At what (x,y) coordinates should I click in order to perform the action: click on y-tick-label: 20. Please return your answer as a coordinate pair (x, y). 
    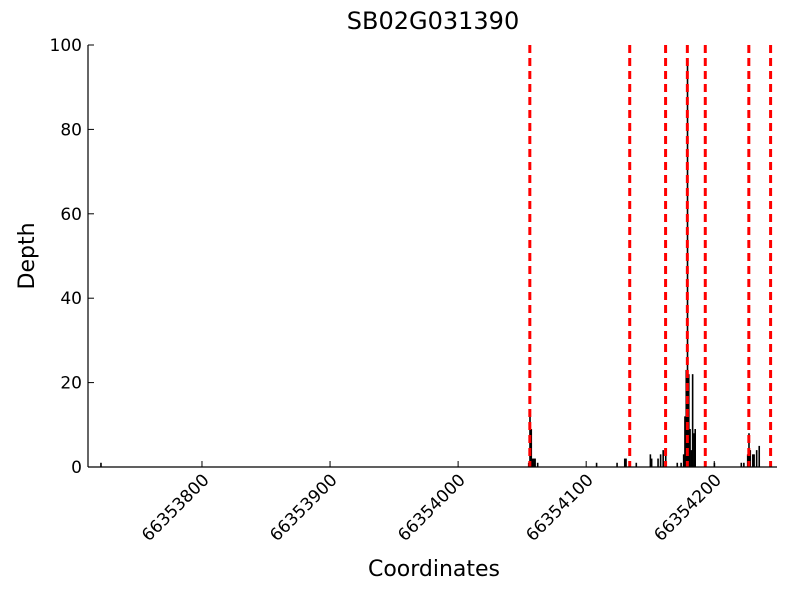
    Looking at the image, I should click on (71, 384).